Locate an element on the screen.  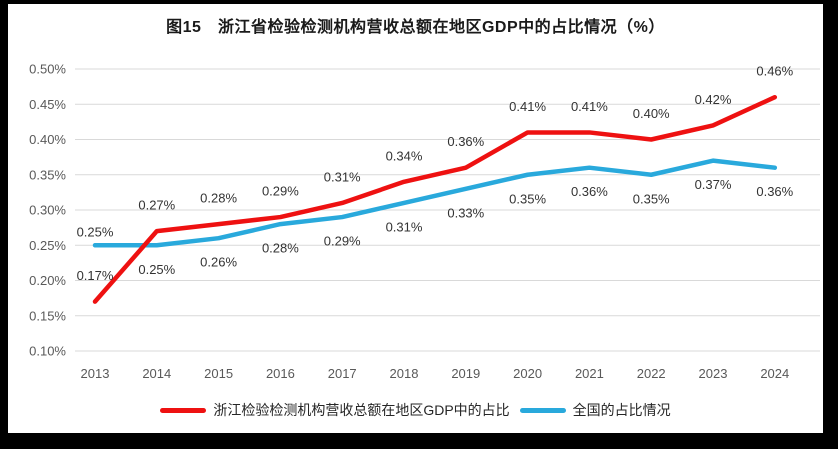
y-axis-tick-label: 0.10% is located at coordinates (47, 351).